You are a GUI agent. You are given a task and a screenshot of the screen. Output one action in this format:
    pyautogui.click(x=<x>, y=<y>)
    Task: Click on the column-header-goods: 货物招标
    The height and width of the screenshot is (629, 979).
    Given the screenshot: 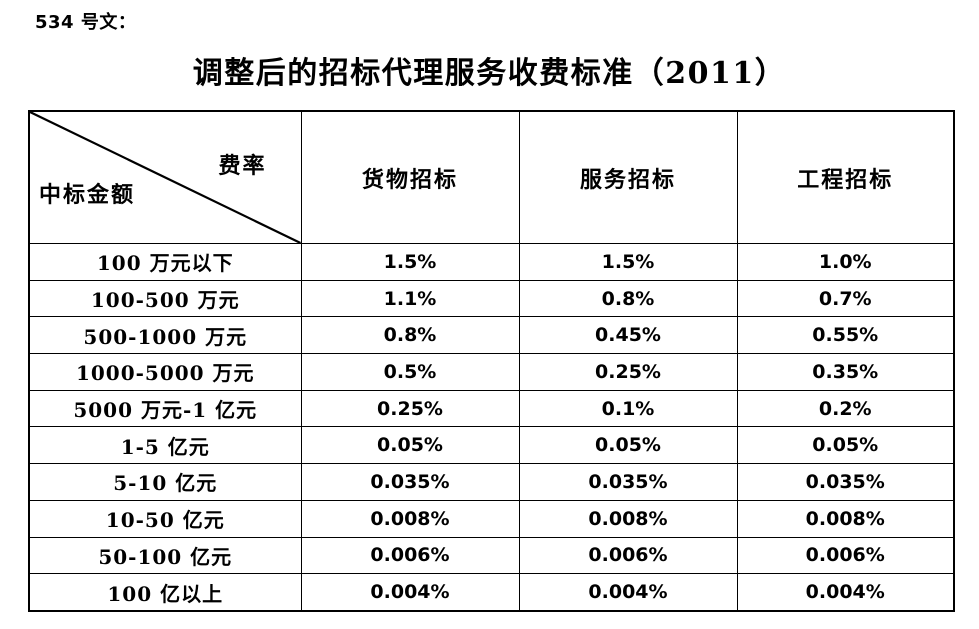 What is the action you would take?
    pyautogui.click(x=410, y=177)
    